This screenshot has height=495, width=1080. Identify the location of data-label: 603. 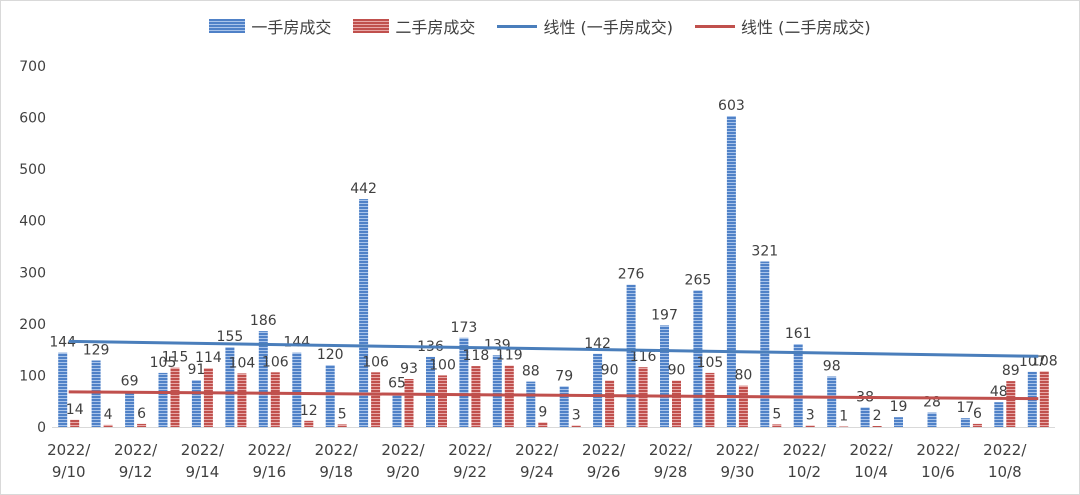
(731, 106).